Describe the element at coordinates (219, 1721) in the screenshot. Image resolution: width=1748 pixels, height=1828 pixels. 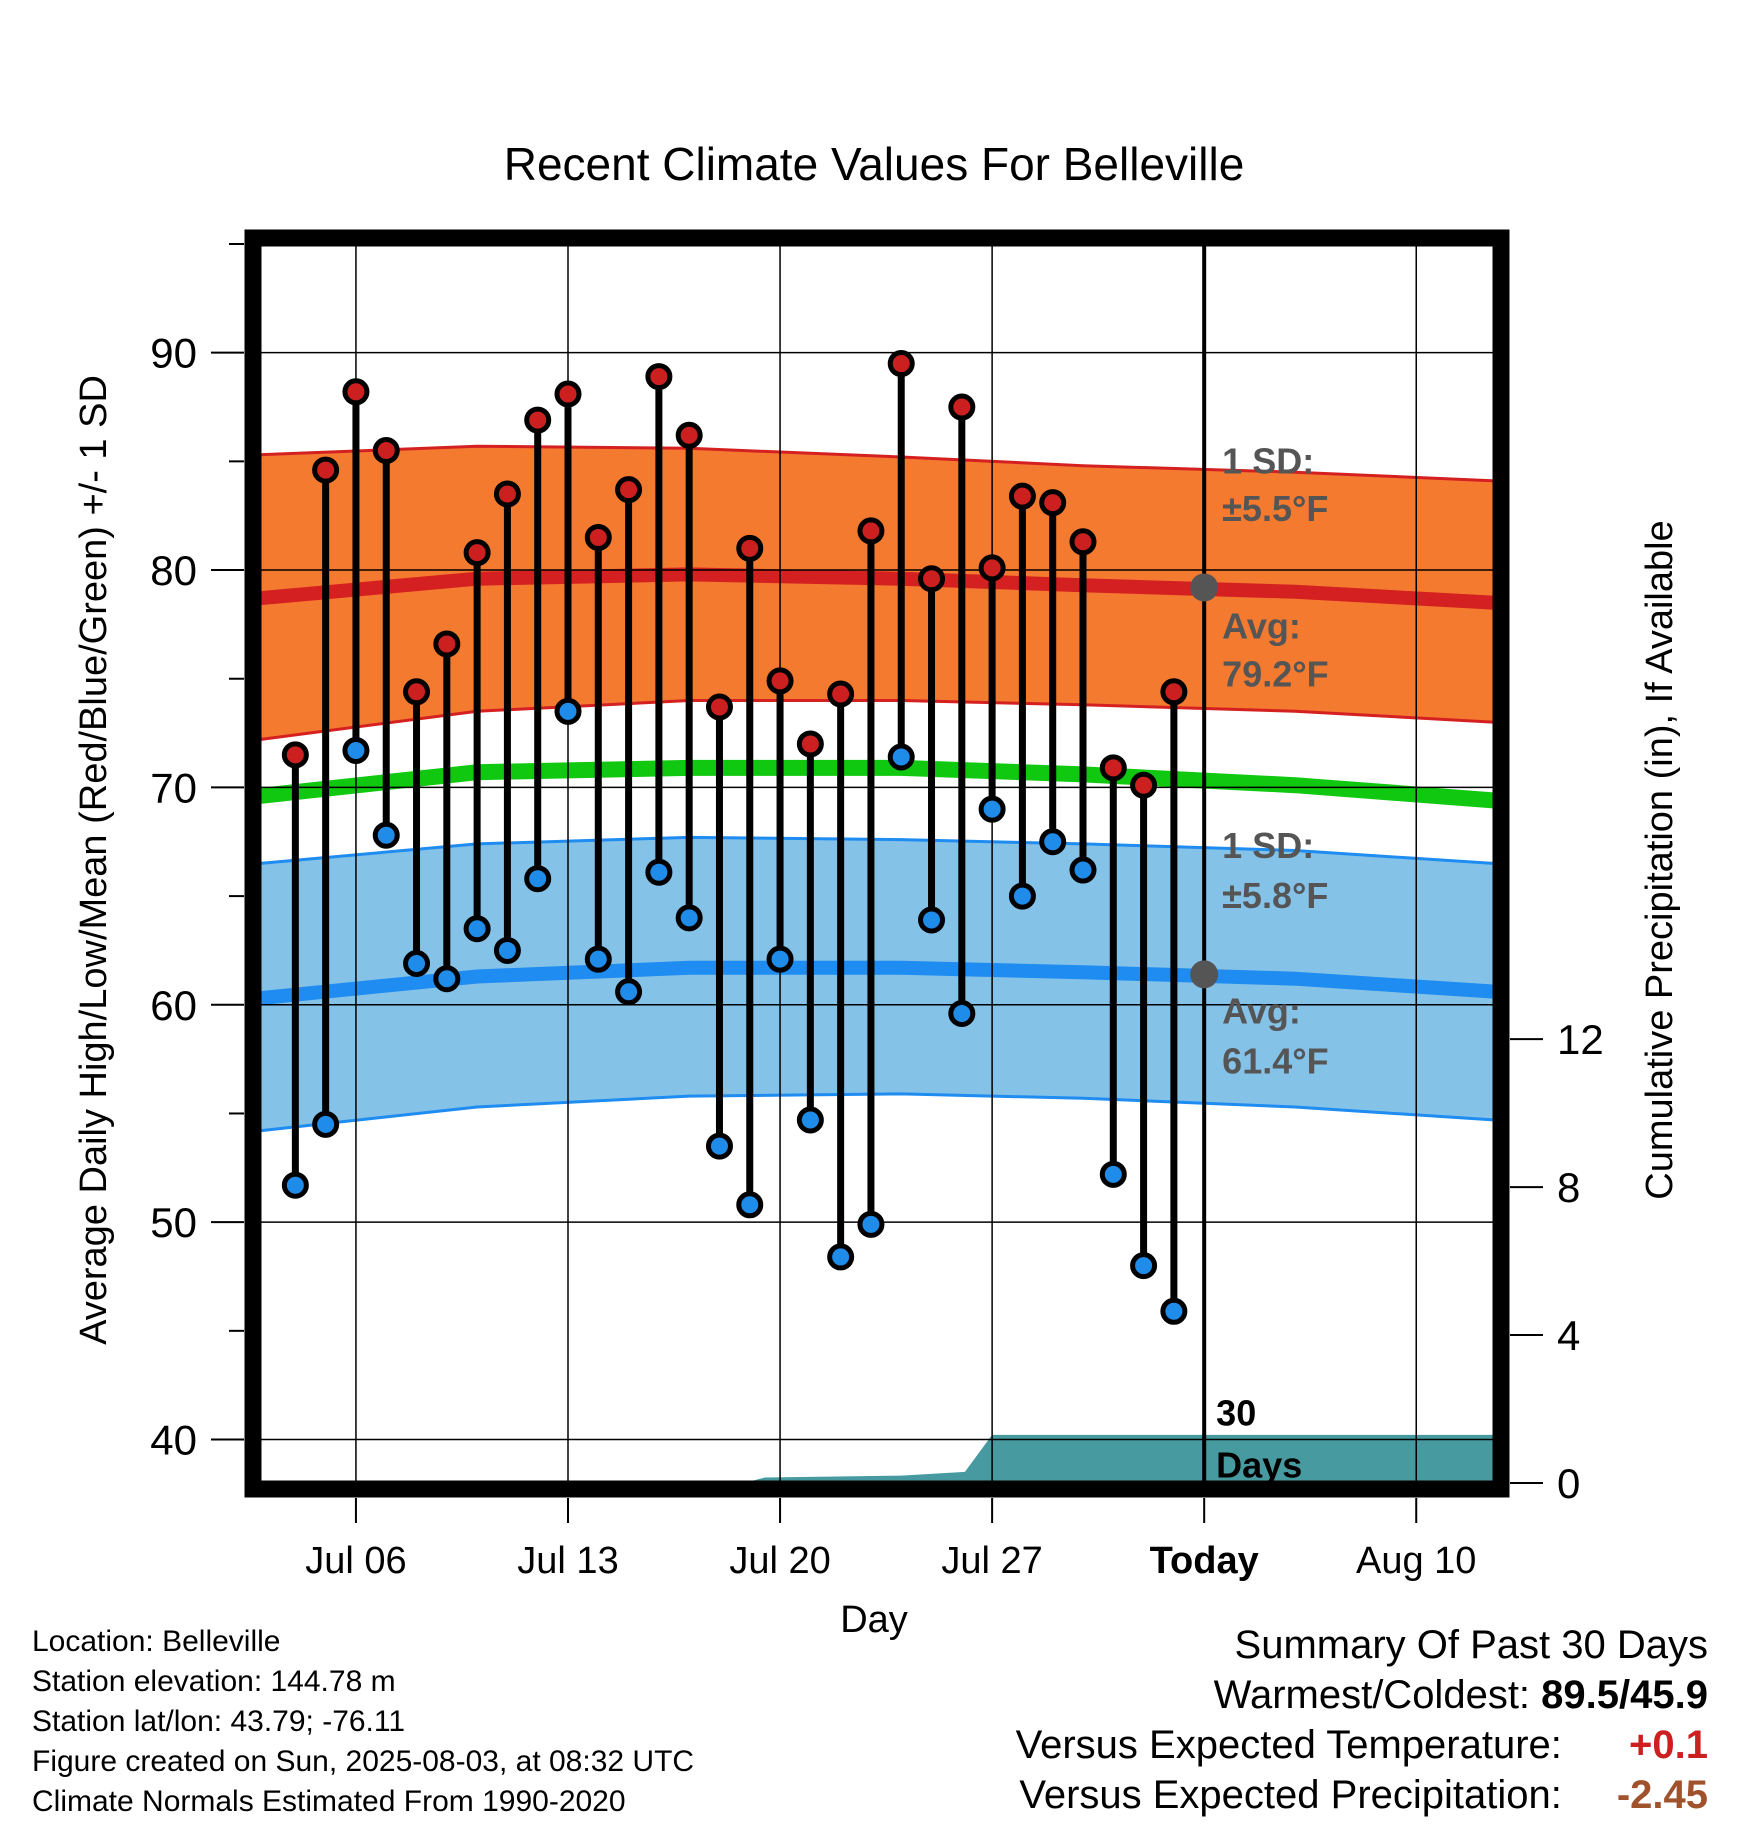
I see `latlon-text: Station lat/lon: 43.79; -76.11` at that location.